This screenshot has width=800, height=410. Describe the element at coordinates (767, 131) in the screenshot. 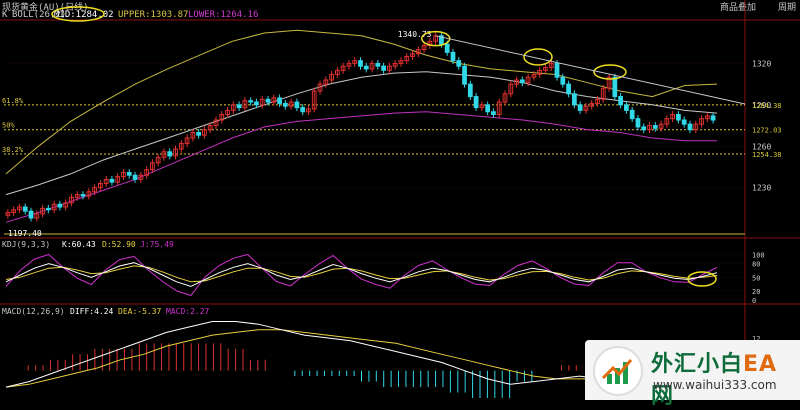

I see `fib-level-value-label: 1272.03` at that location.